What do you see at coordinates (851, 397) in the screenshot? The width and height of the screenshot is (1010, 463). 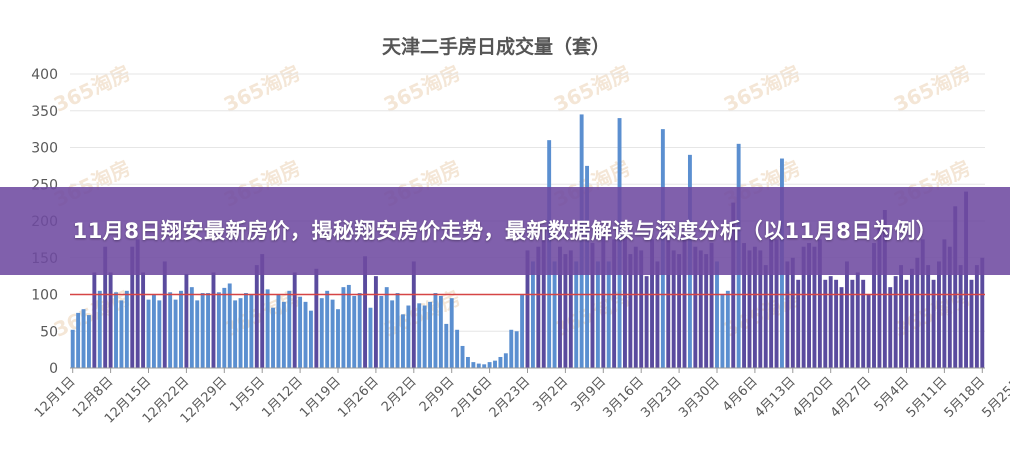 I see `x-tick-label: 4月27日` at bounding box center [851, 397].